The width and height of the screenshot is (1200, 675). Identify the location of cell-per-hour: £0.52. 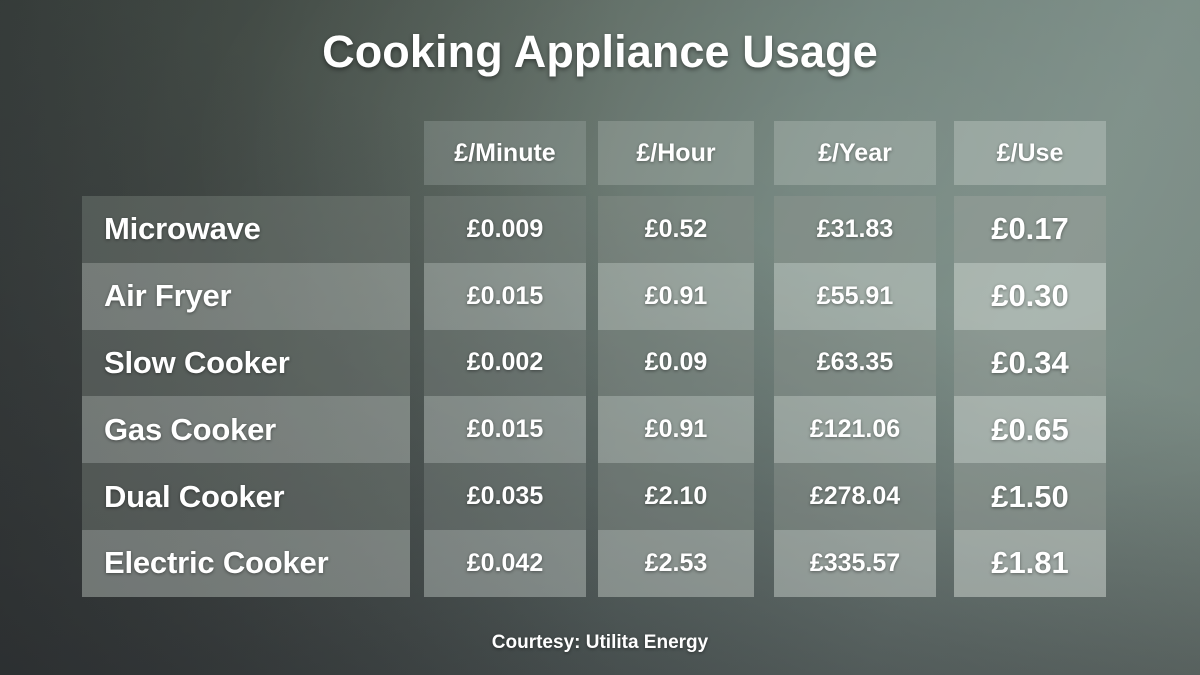
(676, 228).